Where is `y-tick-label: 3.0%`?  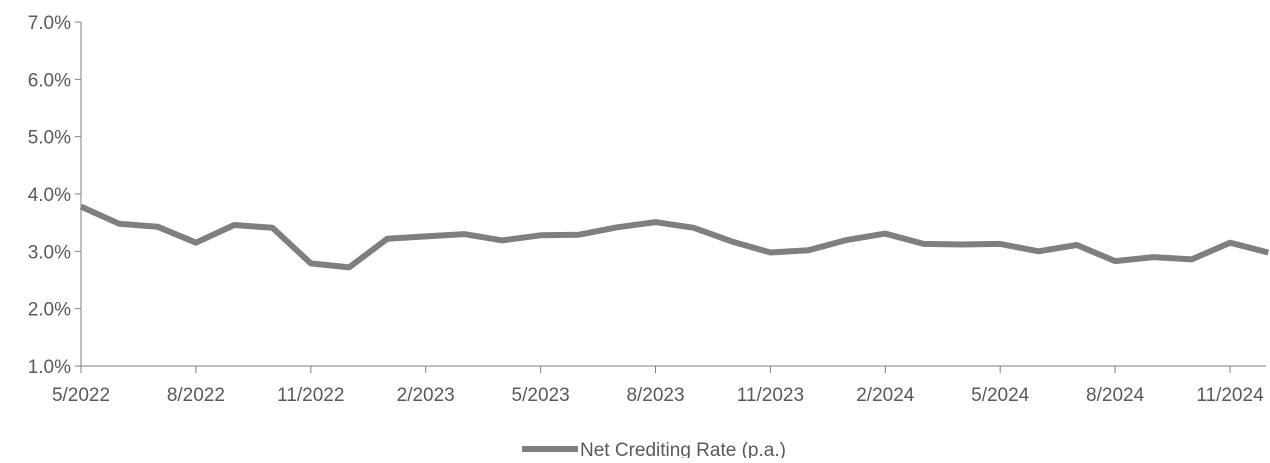
y-tick-label: 3.0% is located at coordinates (49, 252).